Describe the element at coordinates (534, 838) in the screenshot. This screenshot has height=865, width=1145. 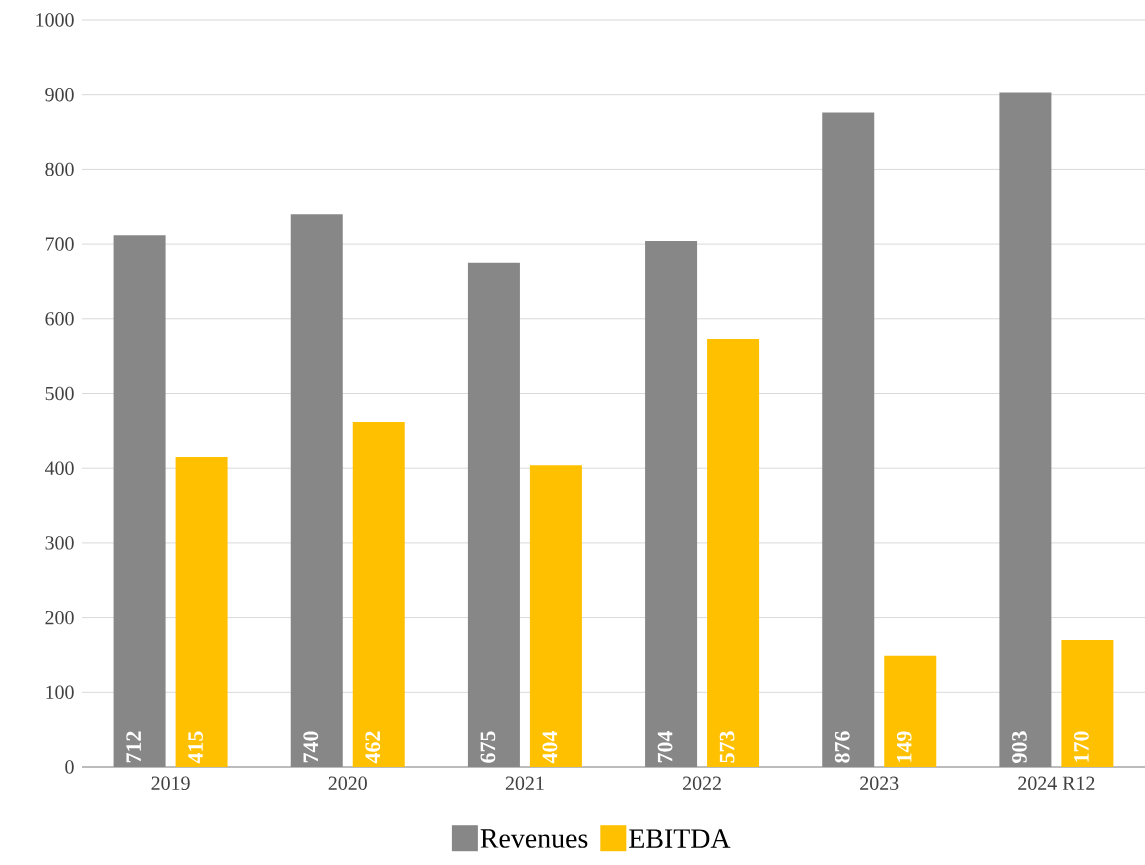
I see `legend-label: Revenues` at that location.